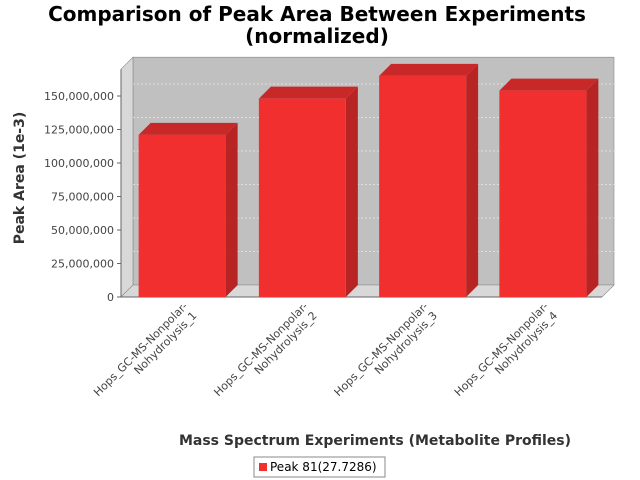 The height and width of the screenshot is (480, 640). I want to click on y-tick-label: 50,000,000, so click(82, 230).